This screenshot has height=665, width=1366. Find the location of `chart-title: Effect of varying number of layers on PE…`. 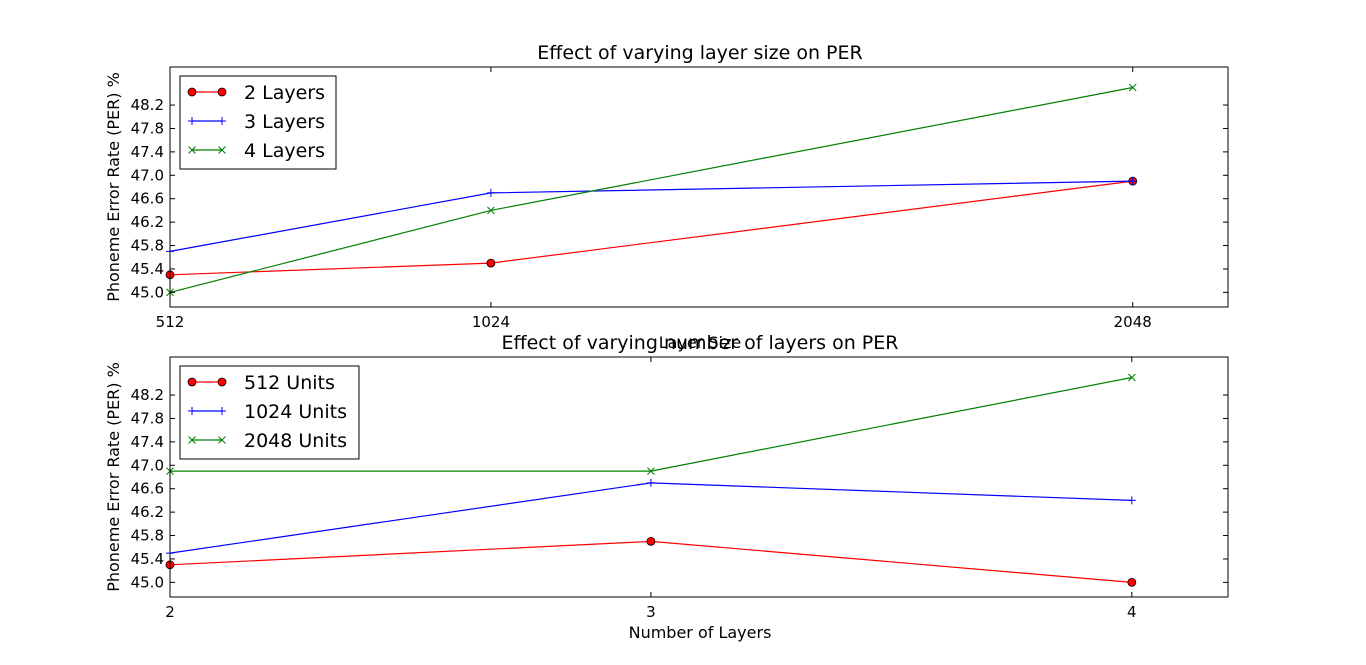

chart-title: Effect of varying number of layers on PE… is located at coordinates (700, 343).